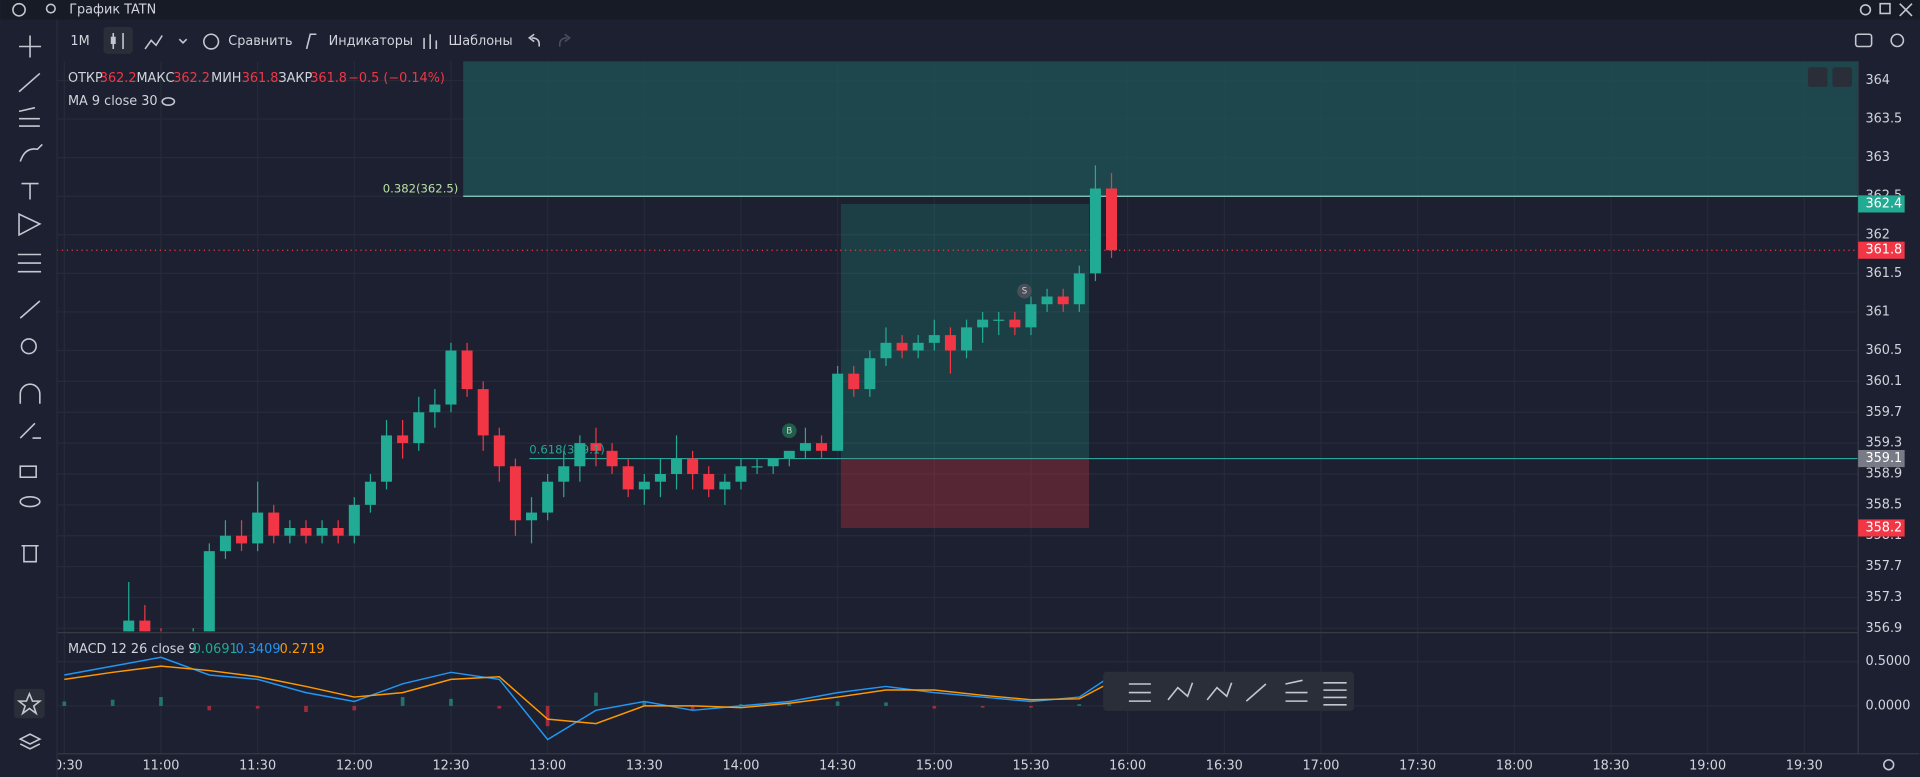  I want to click on macd-pane, so click(588, 698).